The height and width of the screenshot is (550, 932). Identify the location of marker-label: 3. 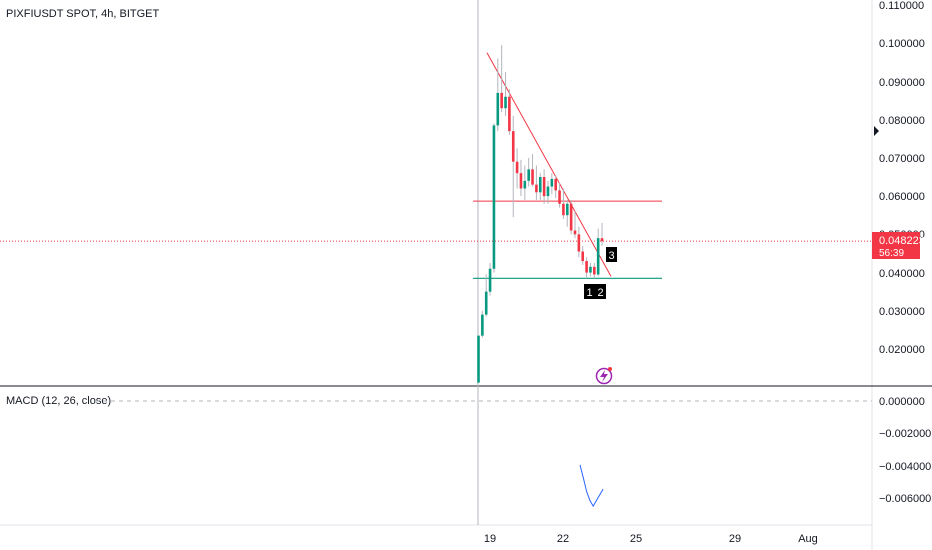
(611, 256).